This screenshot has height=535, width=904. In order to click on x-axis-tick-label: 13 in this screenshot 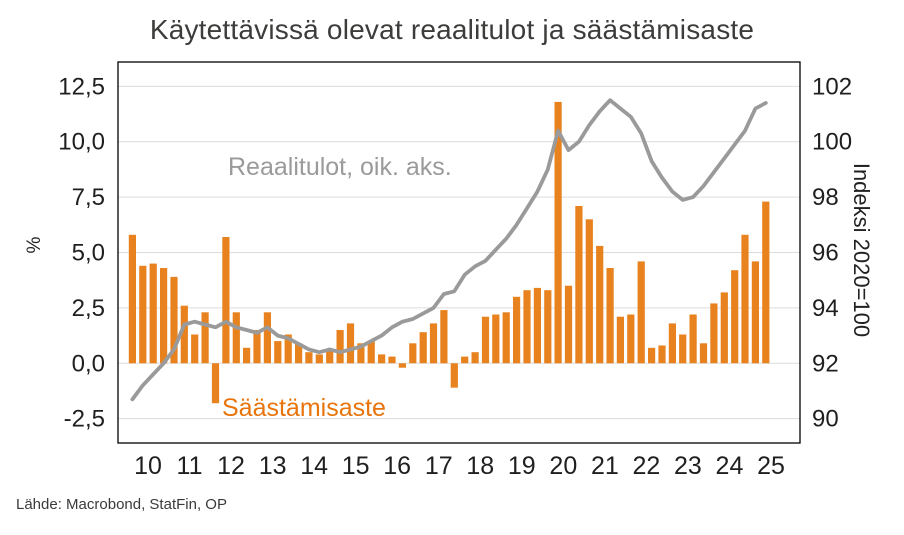, I will do `click(273, 466)`.